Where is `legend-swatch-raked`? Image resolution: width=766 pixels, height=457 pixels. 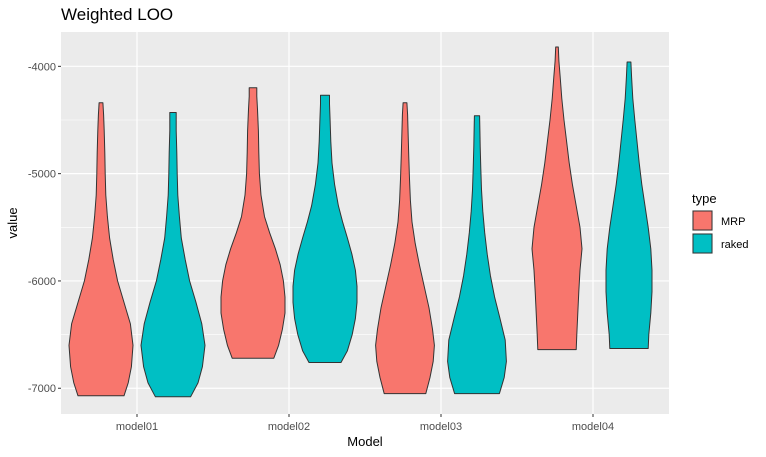
legend-swatch-raked is located at coordinates (702, 243).